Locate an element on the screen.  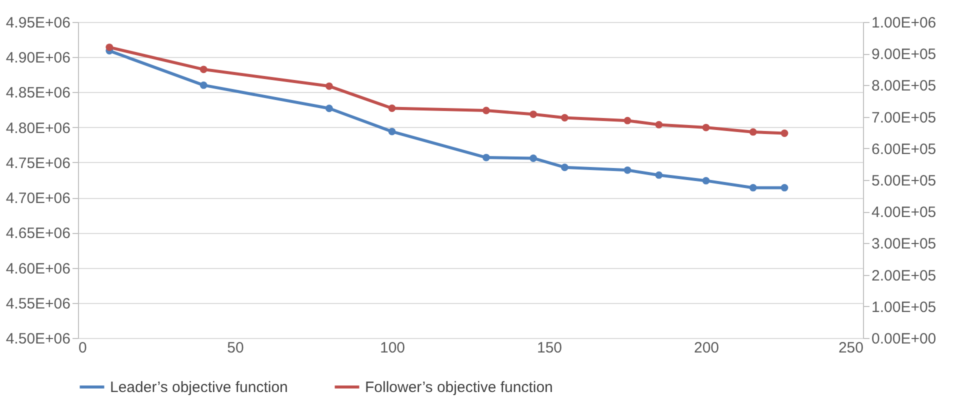
y-tick-label: 4.55E+06 is located at coordinates (38, 303).